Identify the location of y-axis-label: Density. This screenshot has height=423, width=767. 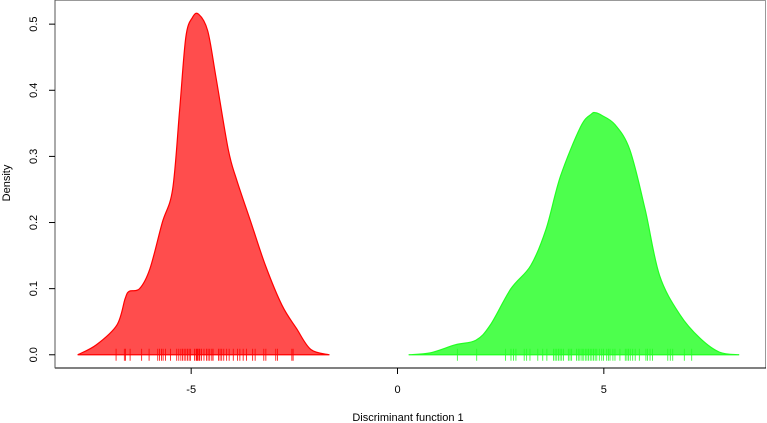
(7, 182).